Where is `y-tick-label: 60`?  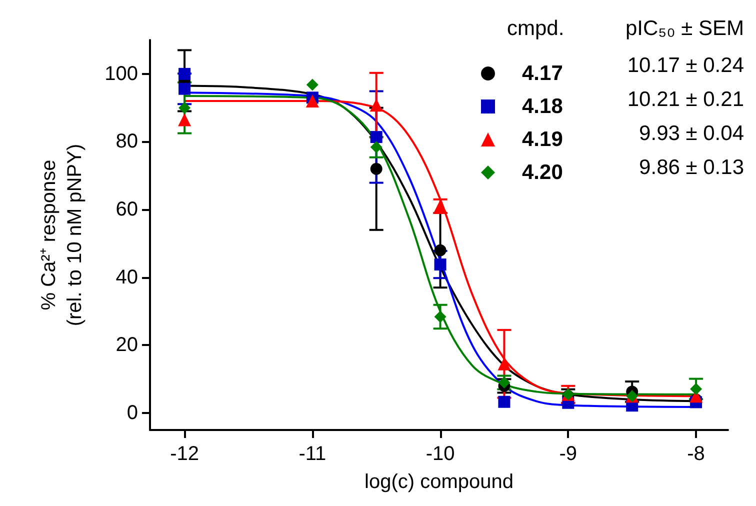
y-tick-label: 60 is located at coordinates (127, 209).